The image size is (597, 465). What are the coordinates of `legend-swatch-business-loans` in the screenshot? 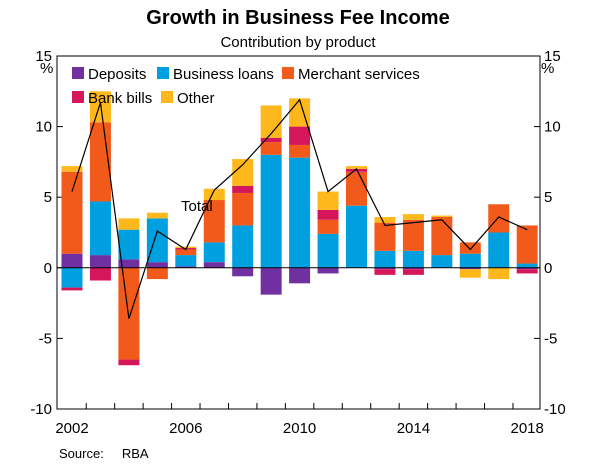 It's located at (163, 73).